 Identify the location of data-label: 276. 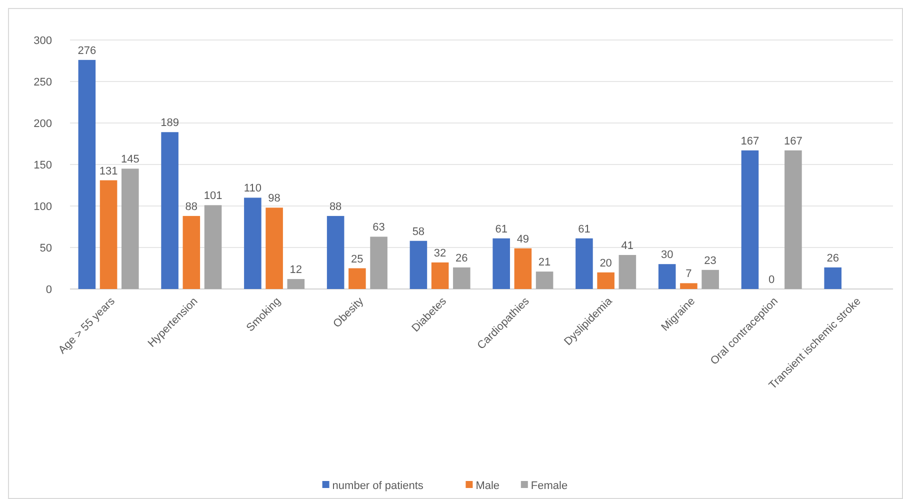
(87, 50).